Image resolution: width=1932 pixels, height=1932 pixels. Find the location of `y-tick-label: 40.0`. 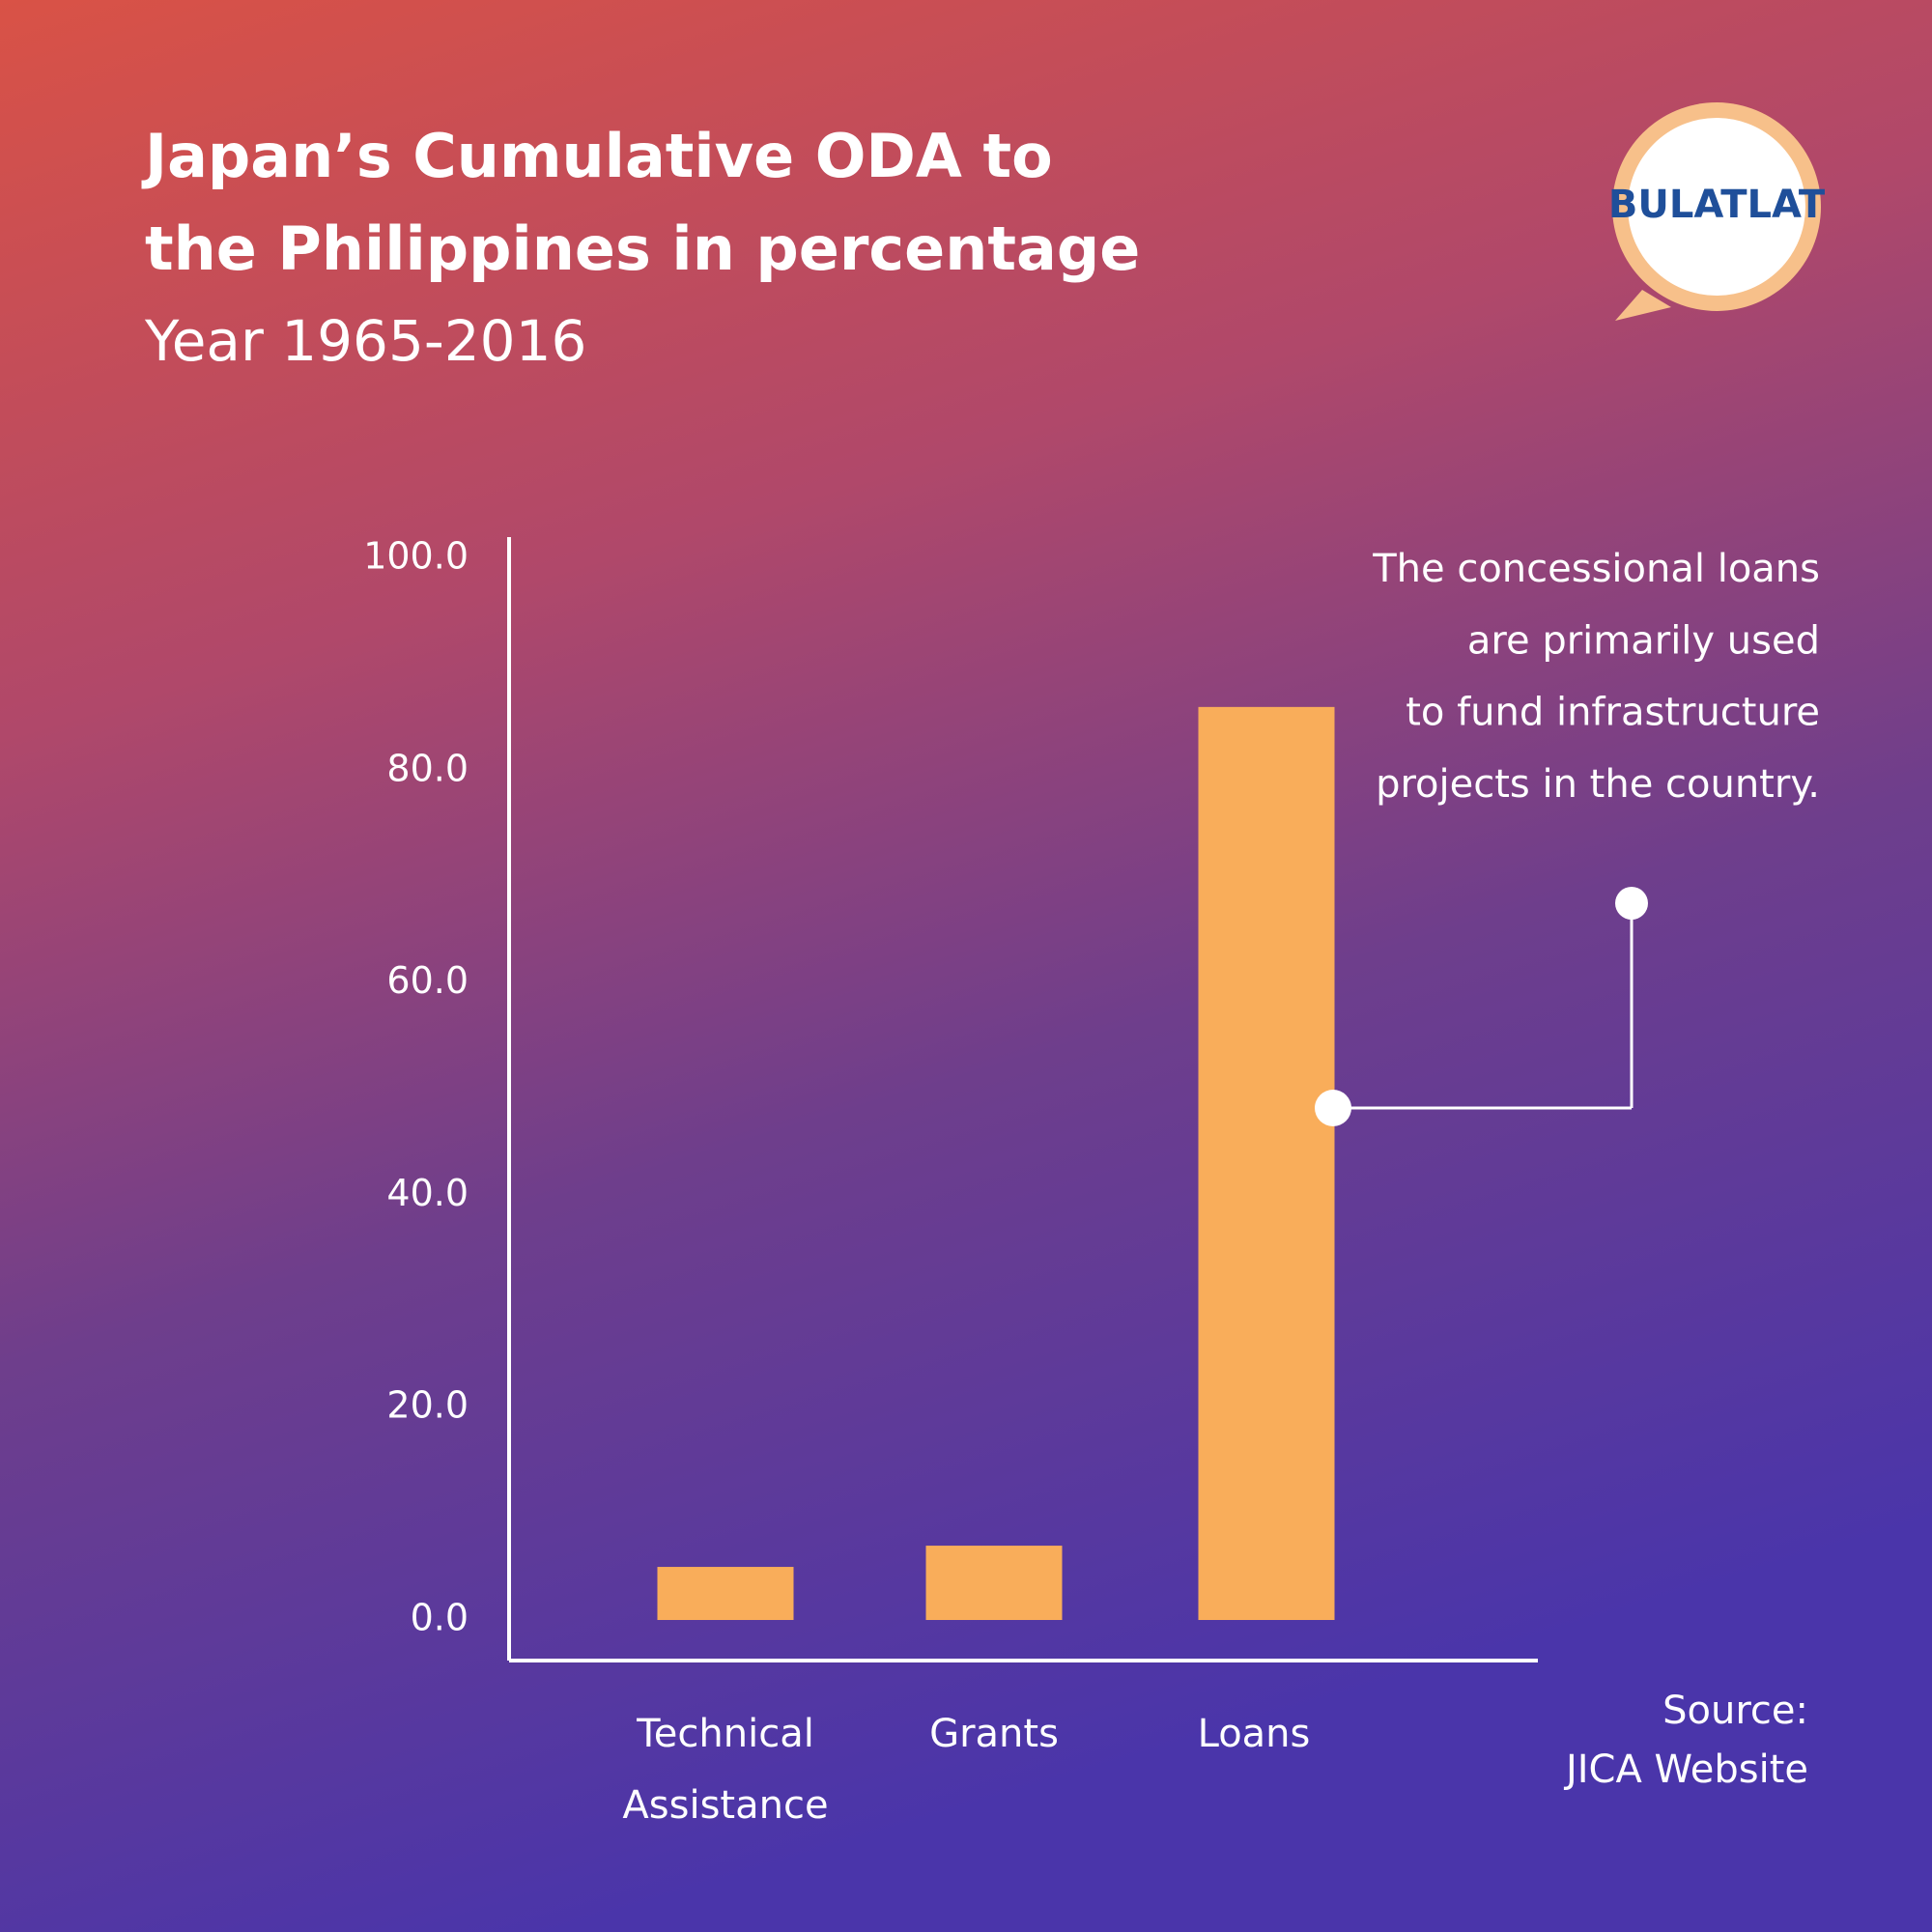

y-tick-label: 40.0 is located at coordinates (427, 1193).